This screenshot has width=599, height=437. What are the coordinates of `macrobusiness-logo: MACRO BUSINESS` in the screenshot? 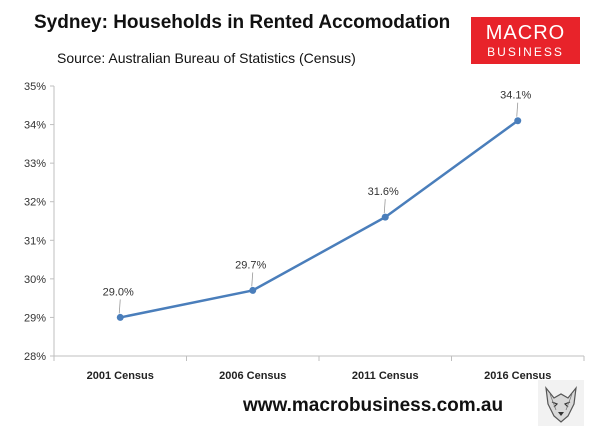 It's located at (525, 40).